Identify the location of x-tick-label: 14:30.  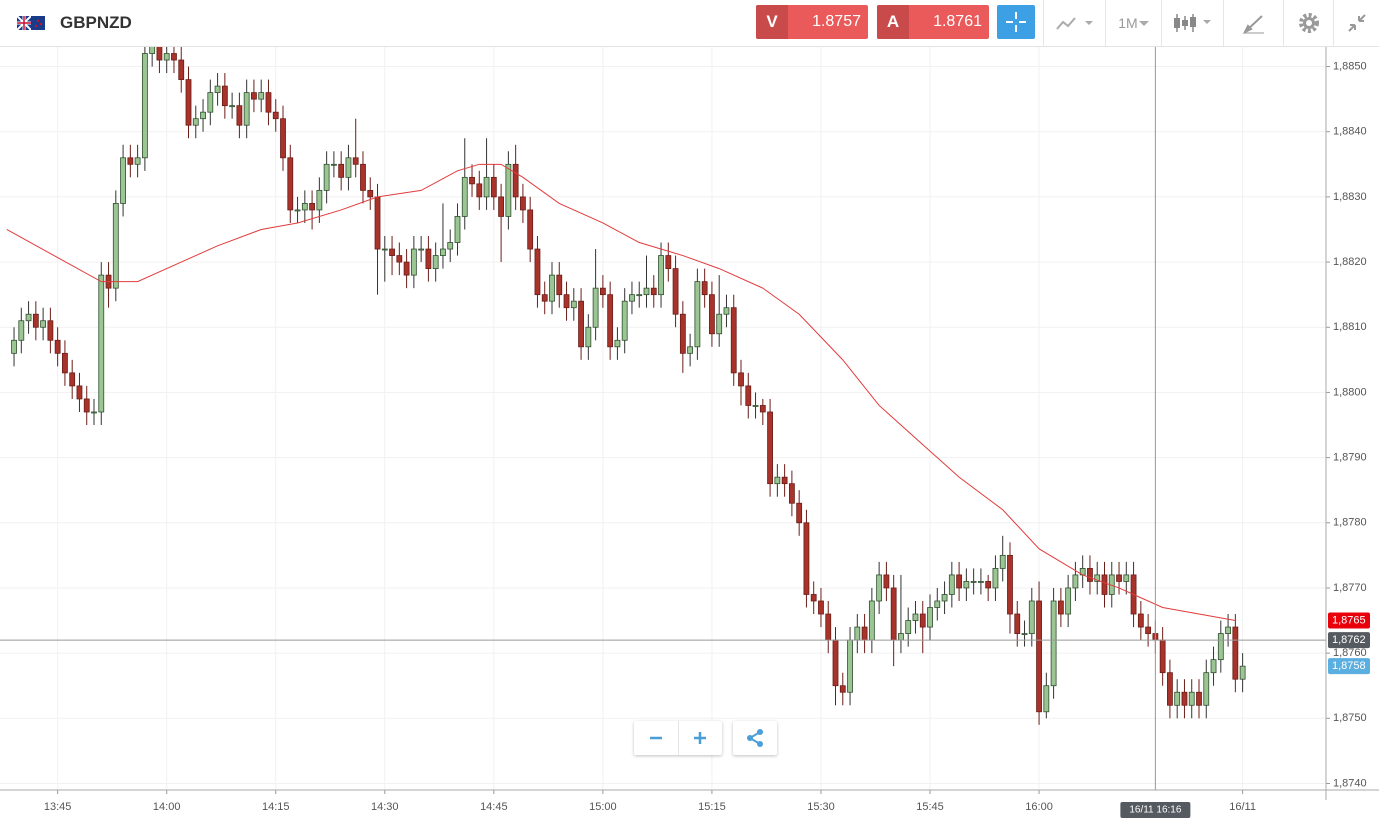
(385, 807).